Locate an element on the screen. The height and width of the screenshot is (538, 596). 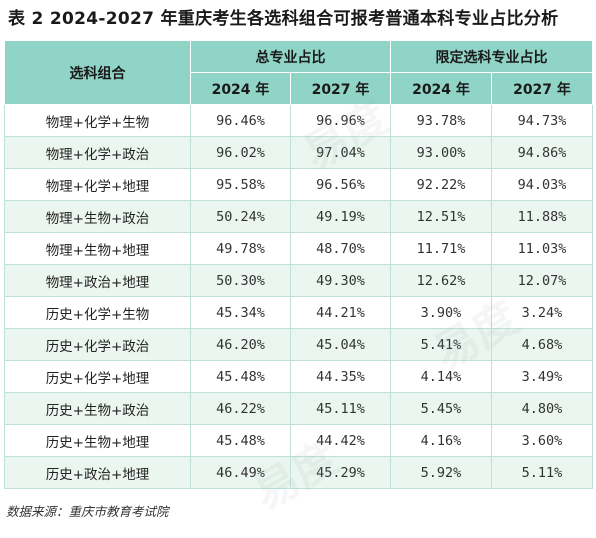
cell-limited-2027: 3.60% is located at coordinates (542, 440).